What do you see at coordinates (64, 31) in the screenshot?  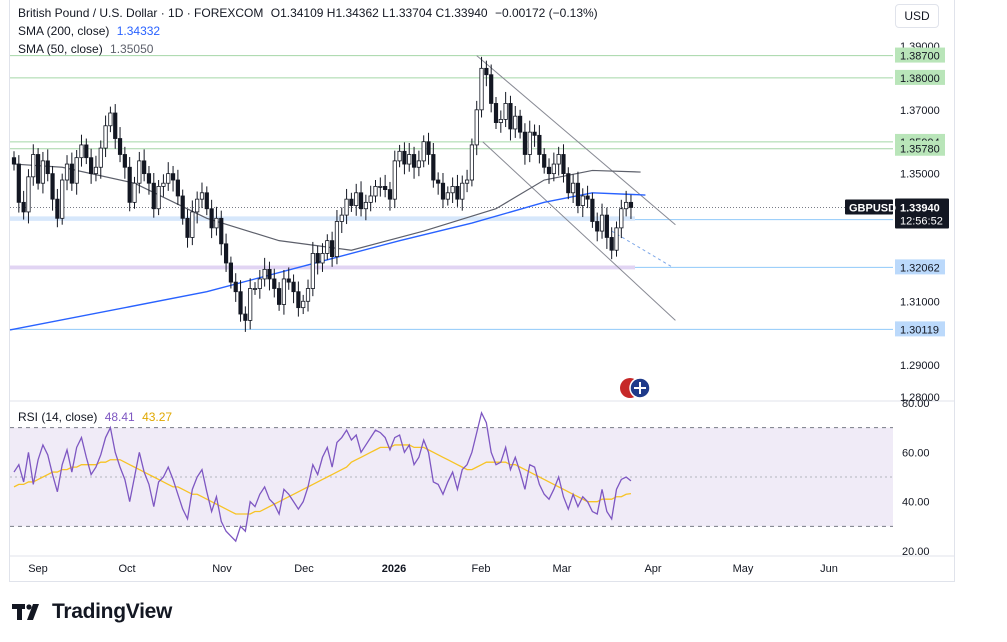 I see `sma200-label: SMA (200, close)` at bounding box center [64, 31].